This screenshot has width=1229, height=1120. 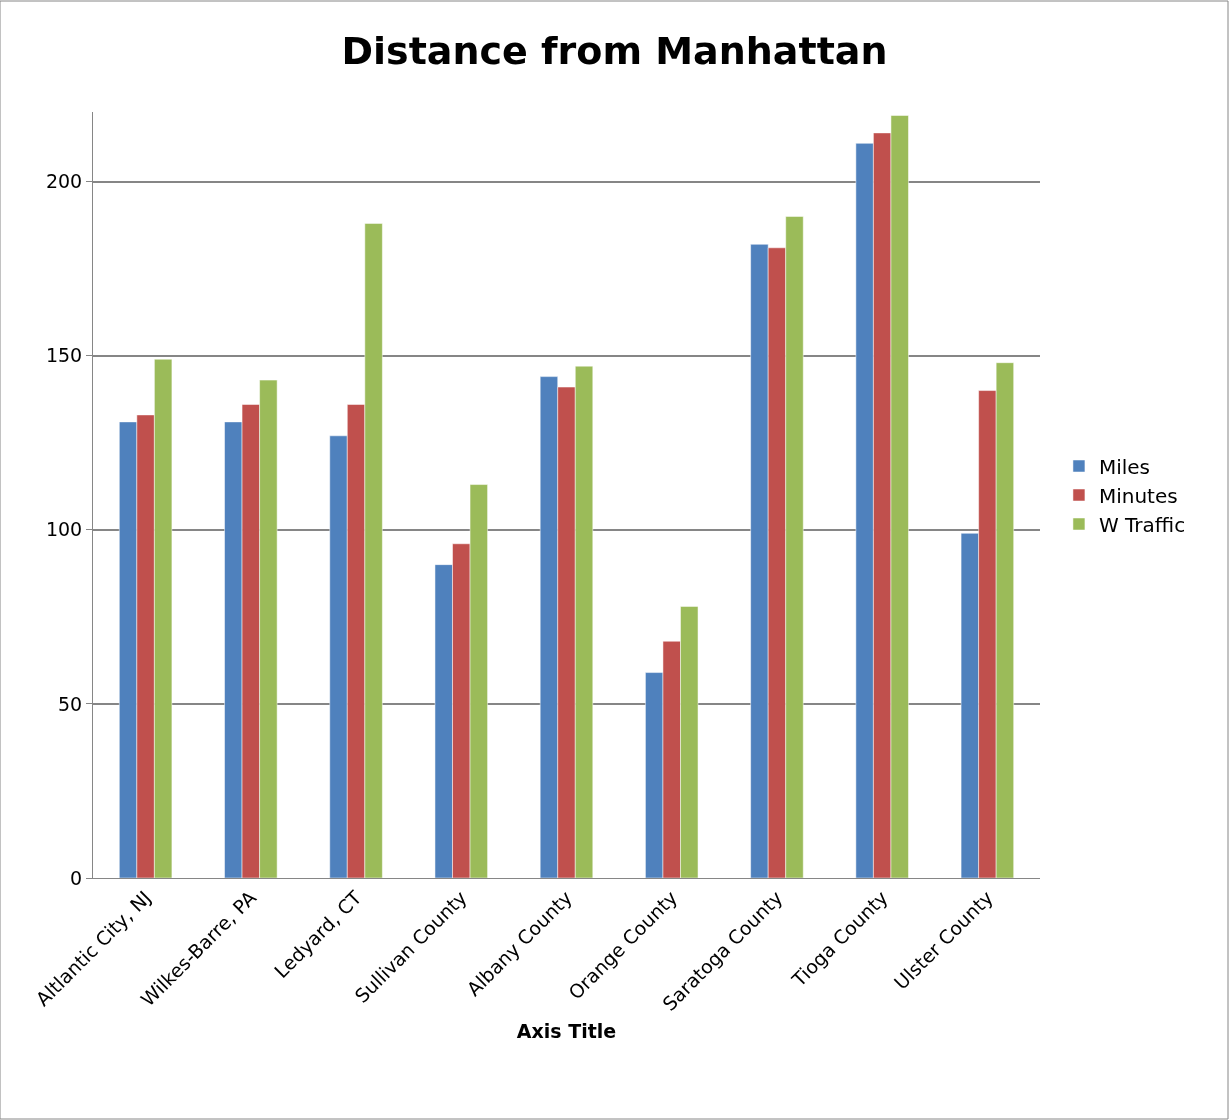 I want to click on chart-title: Distance from Manhattan, so click(x=614, y=50).